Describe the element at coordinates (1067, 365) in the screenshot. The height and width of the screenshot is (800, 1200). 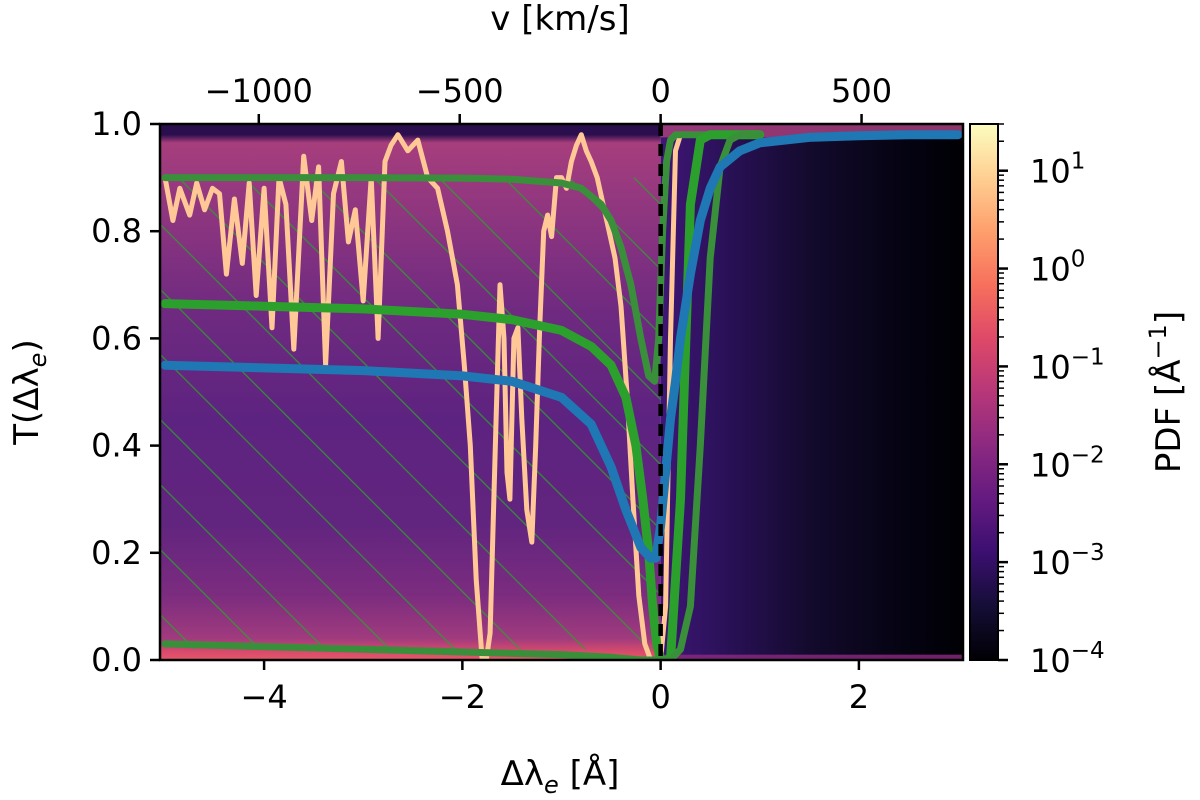
I see `colorbar-tick-label: 10⁻¹` at that location.